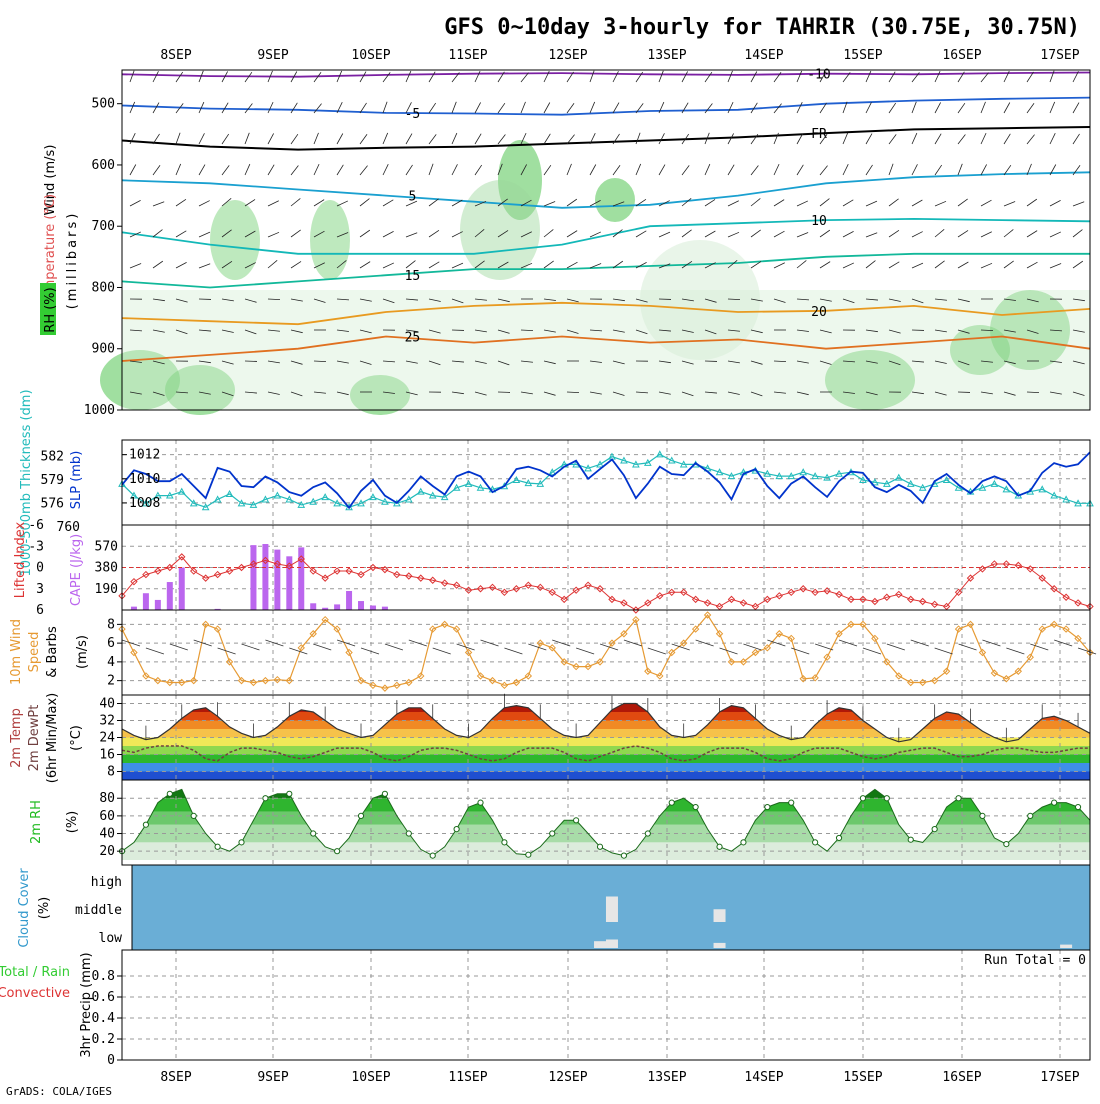 This screenshot has width=1100, height=1104. I want to click on cape-tick: 190, so click(106, 589).